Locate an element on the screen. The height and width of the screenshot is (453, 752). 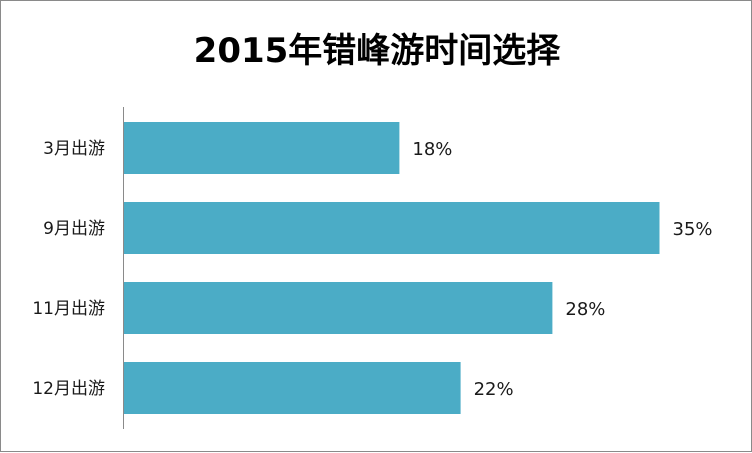
value-label-2: 35% is located at coordinates (693, 229).